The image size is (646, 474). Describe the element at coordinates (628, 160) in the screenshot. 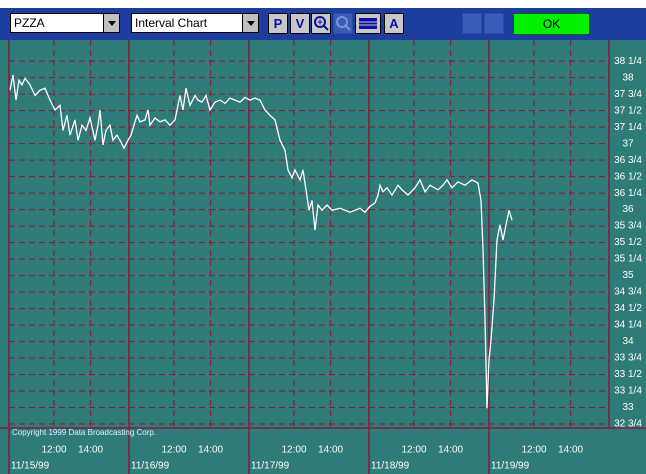

I see `y-tick-label: 36 3/4` at that location.